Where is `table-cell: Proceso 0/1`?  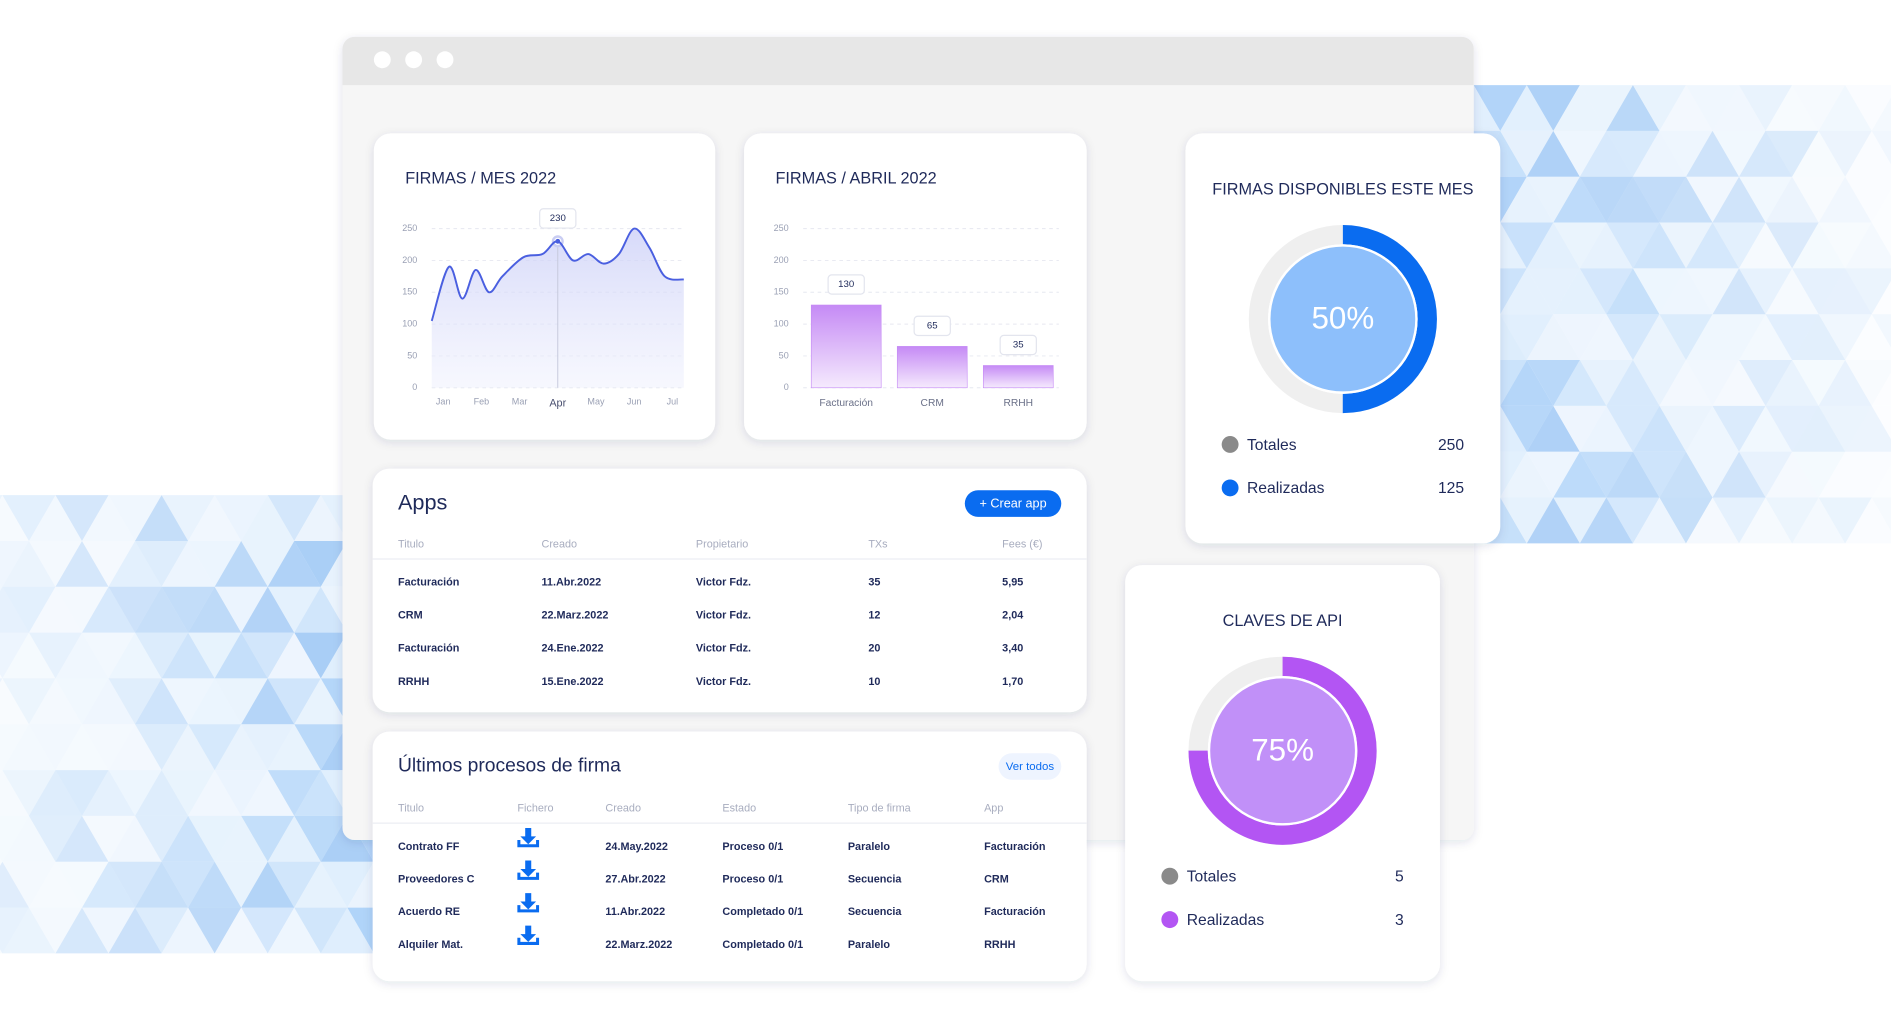 table-cell: Proceso 0/1 is located at coordinates (752, 880).